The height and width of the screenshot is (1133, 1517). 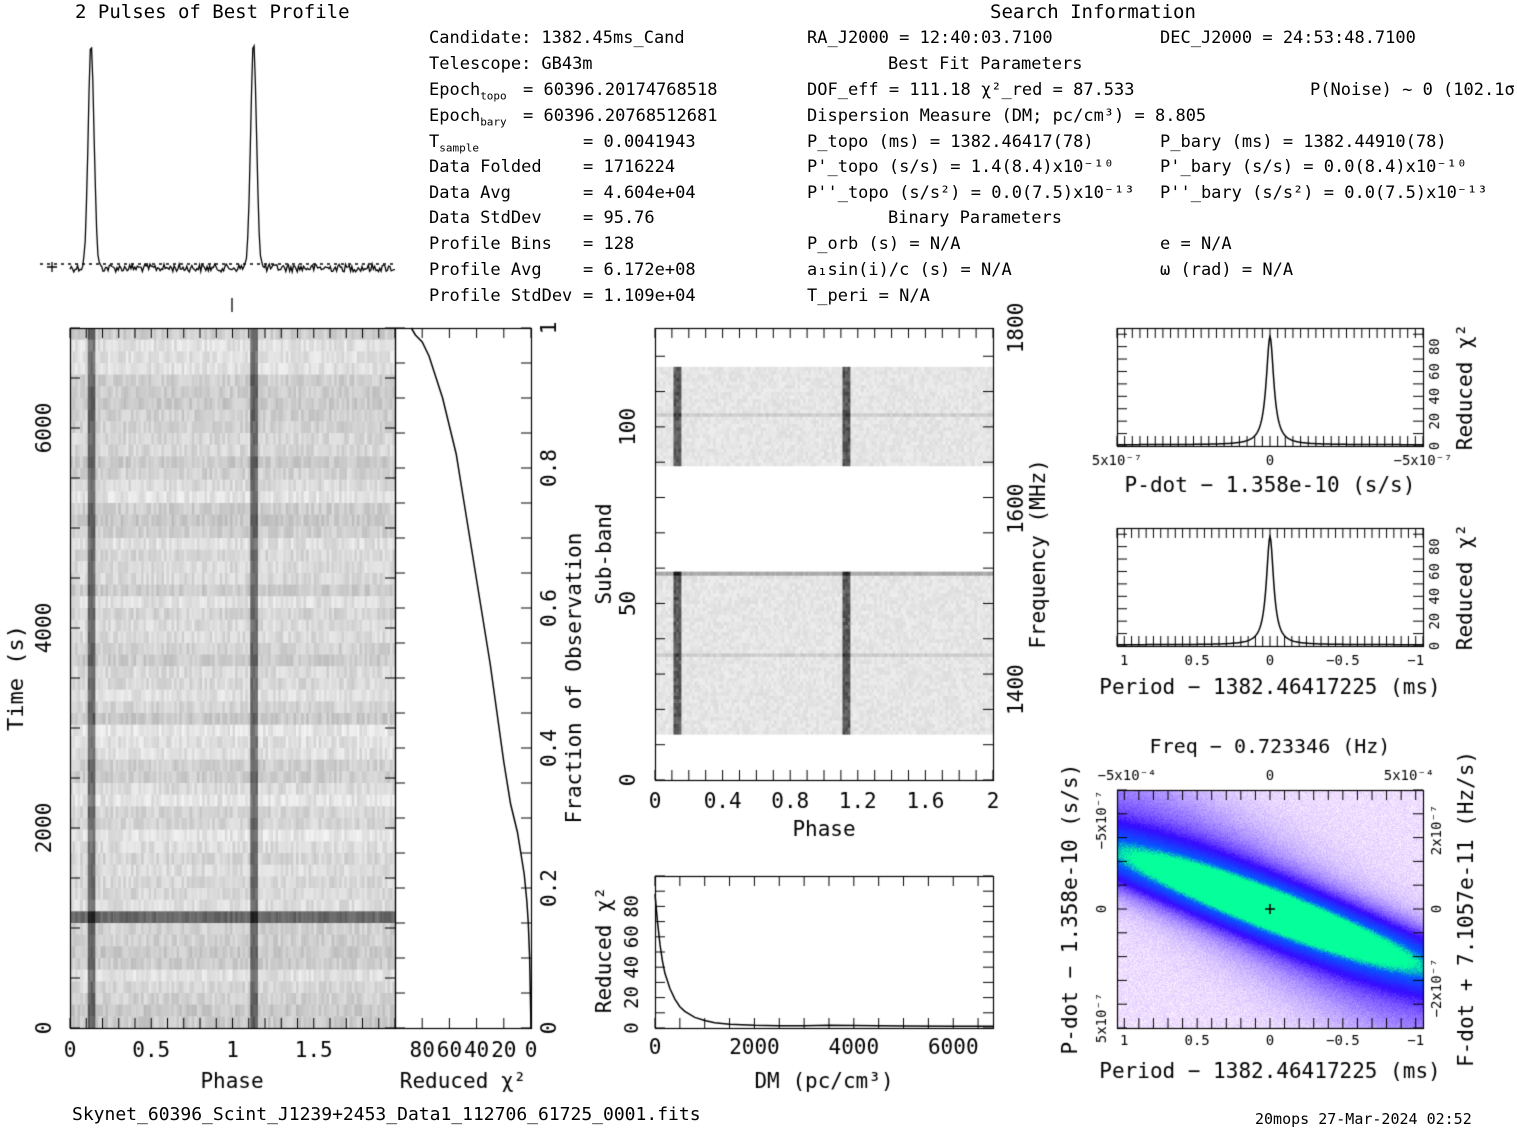 What do you see at coordinates (485, 218) in the screenshot?
I see `info-label: Data StdDev` at bounding box center [485, 218].